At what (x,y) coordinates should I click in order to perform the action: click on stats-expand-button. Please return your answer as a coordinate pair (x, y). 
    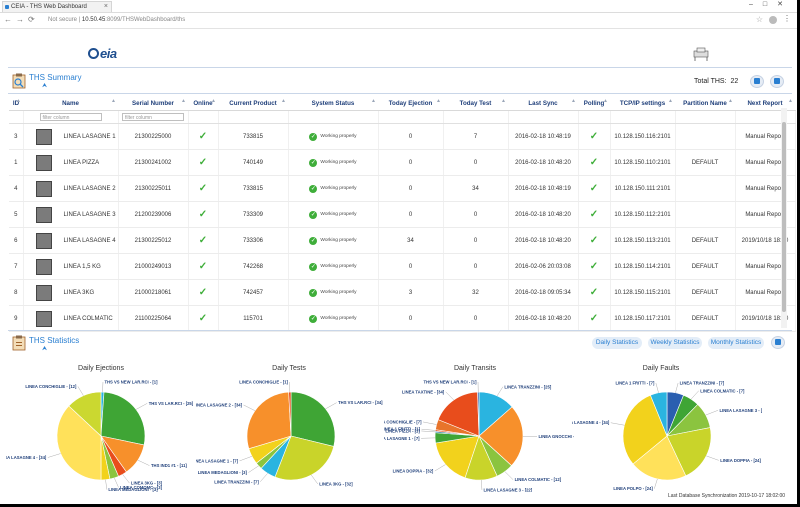
    Looking at the image, I should click on (778, 342).